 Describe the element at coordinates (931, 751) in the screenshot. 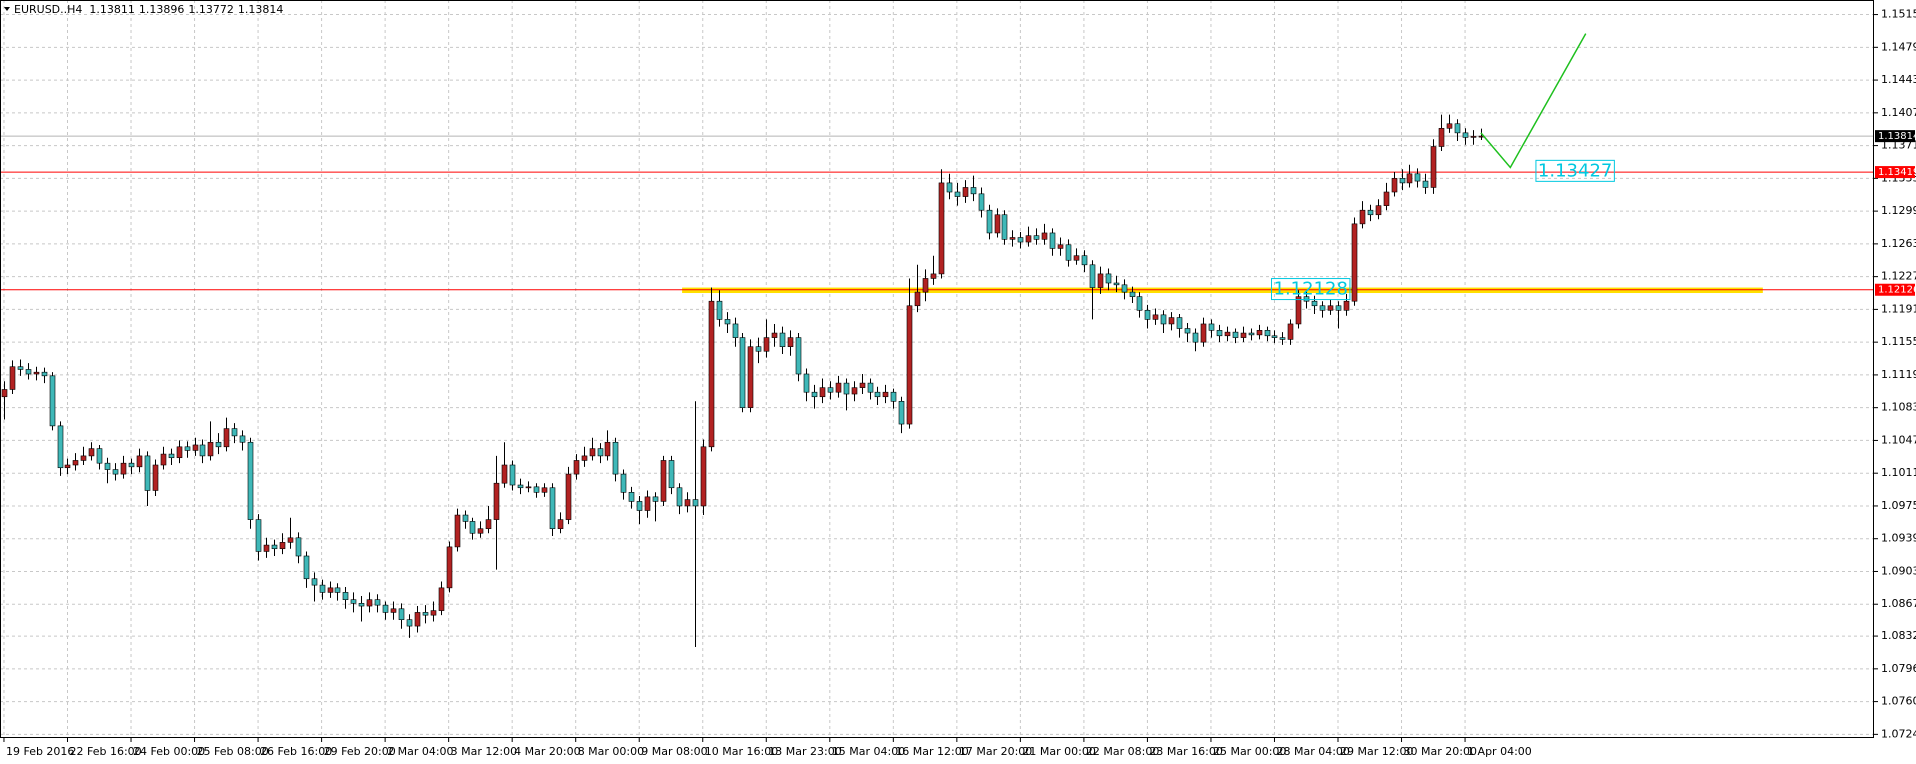

I see `x-tick-label: 16 Mar 12:00` at that location.